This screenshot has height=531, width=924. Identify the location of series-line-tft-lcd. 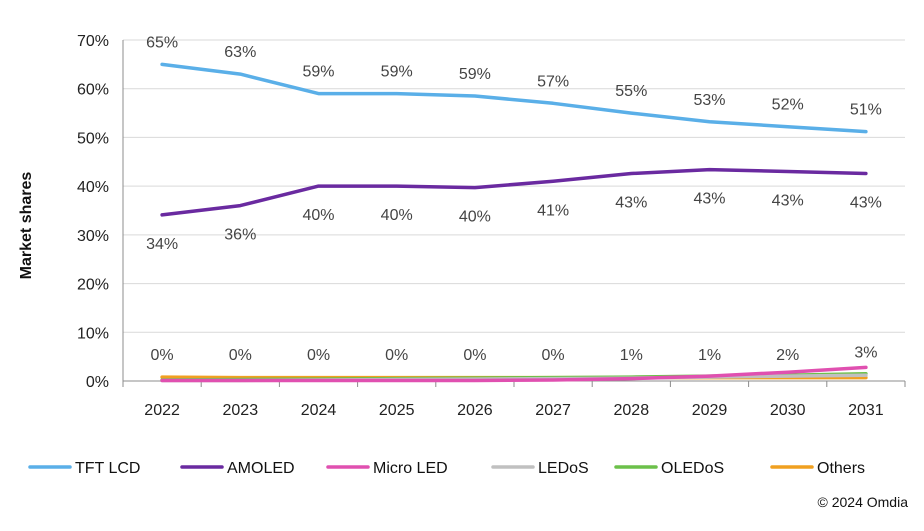
(514, 98).